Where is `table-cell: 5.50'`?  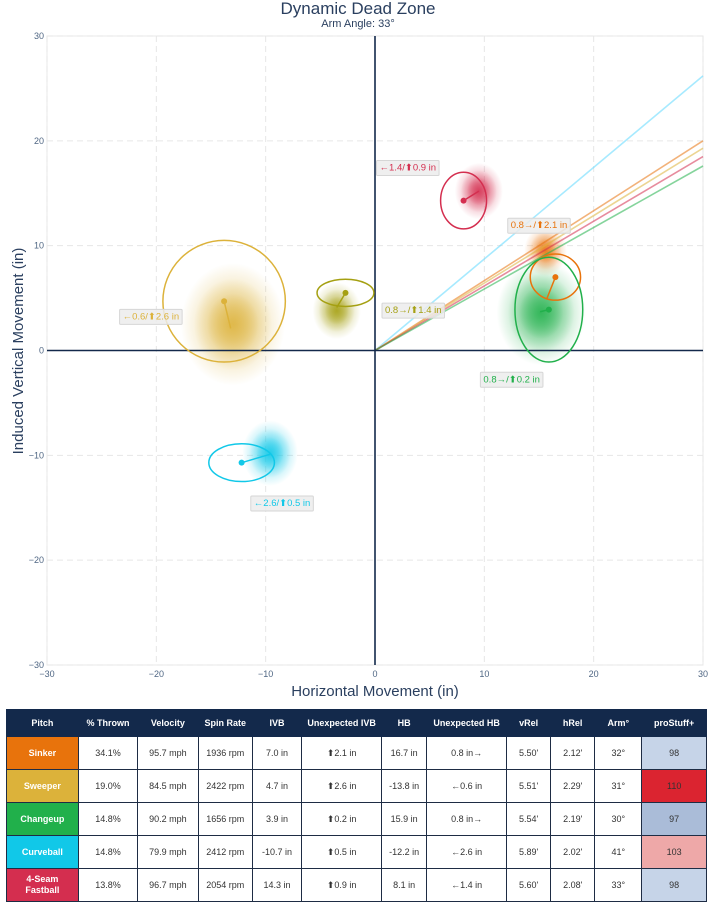 table-cell: 5.50' is located at coordinates (529, 753).